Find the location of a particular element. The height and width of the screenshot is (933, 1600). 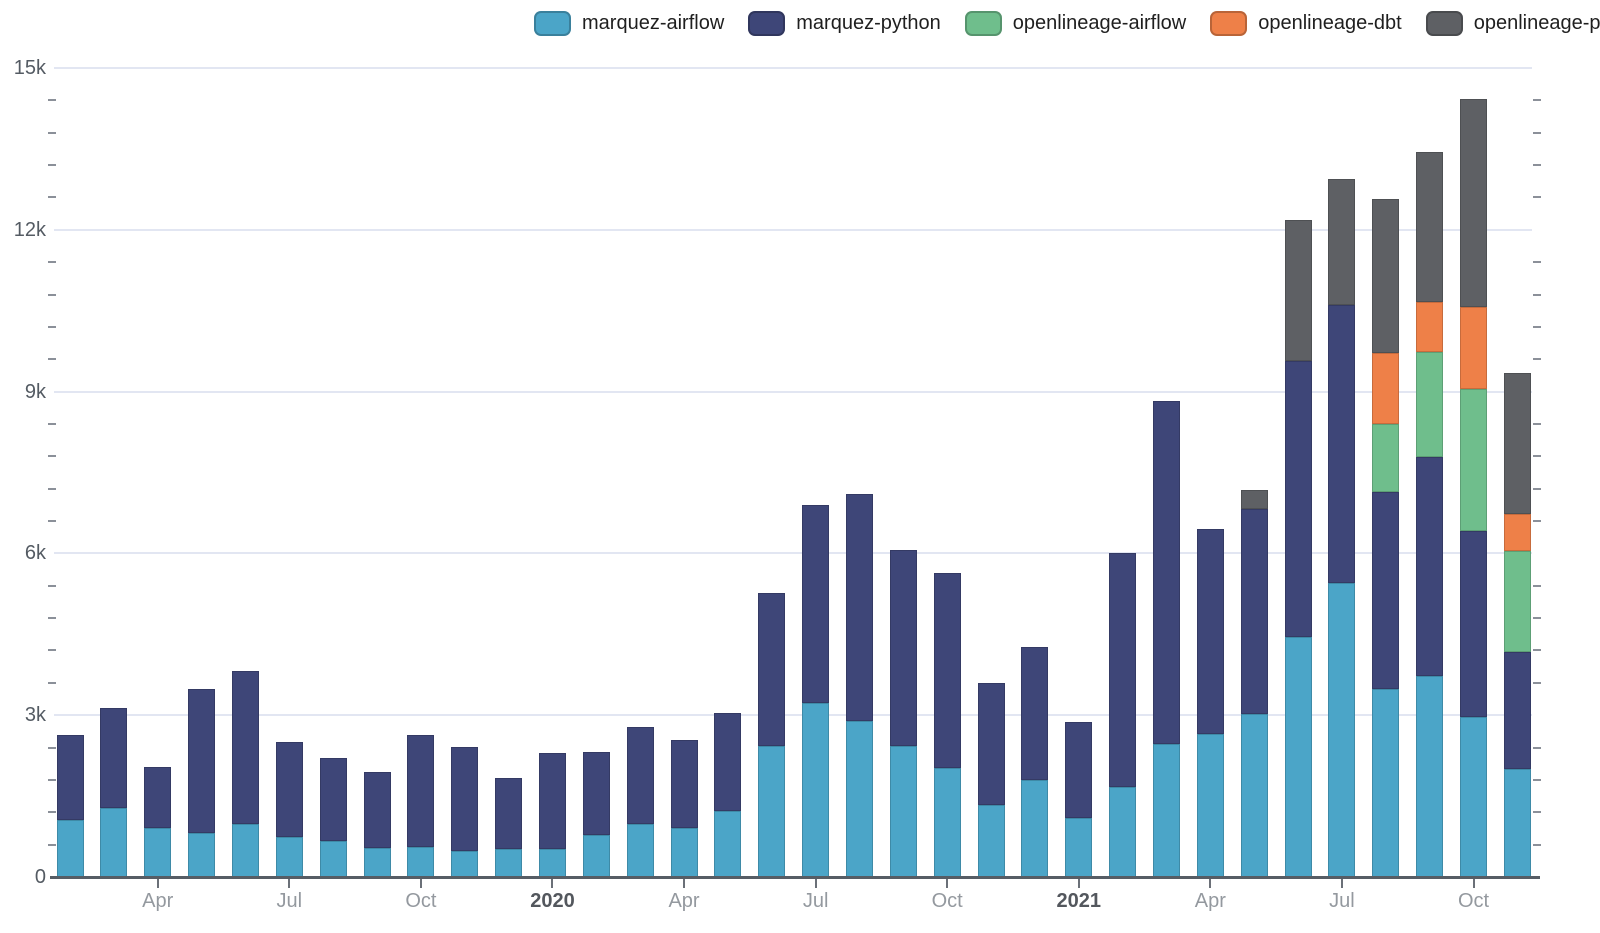

legend-item-openlineage-dbt: openlineage-dbt is located at coordinates (1306, 23).